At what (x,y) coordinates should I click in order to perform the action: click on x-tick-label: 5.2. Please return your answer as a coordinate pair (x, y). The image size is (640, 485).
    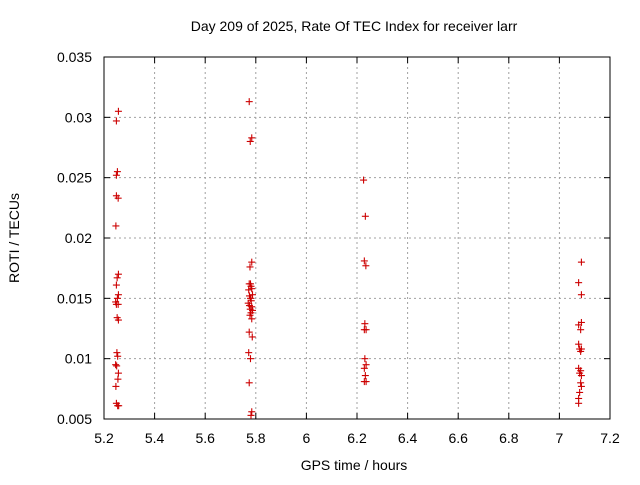
    Looking at the image, I should click on (104, 438).